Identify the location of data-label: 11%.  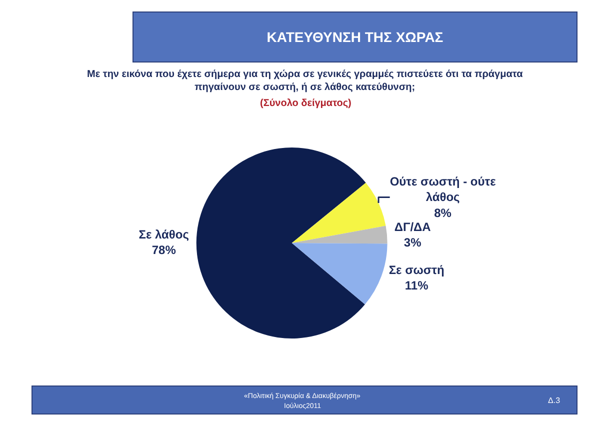
(416, 285).